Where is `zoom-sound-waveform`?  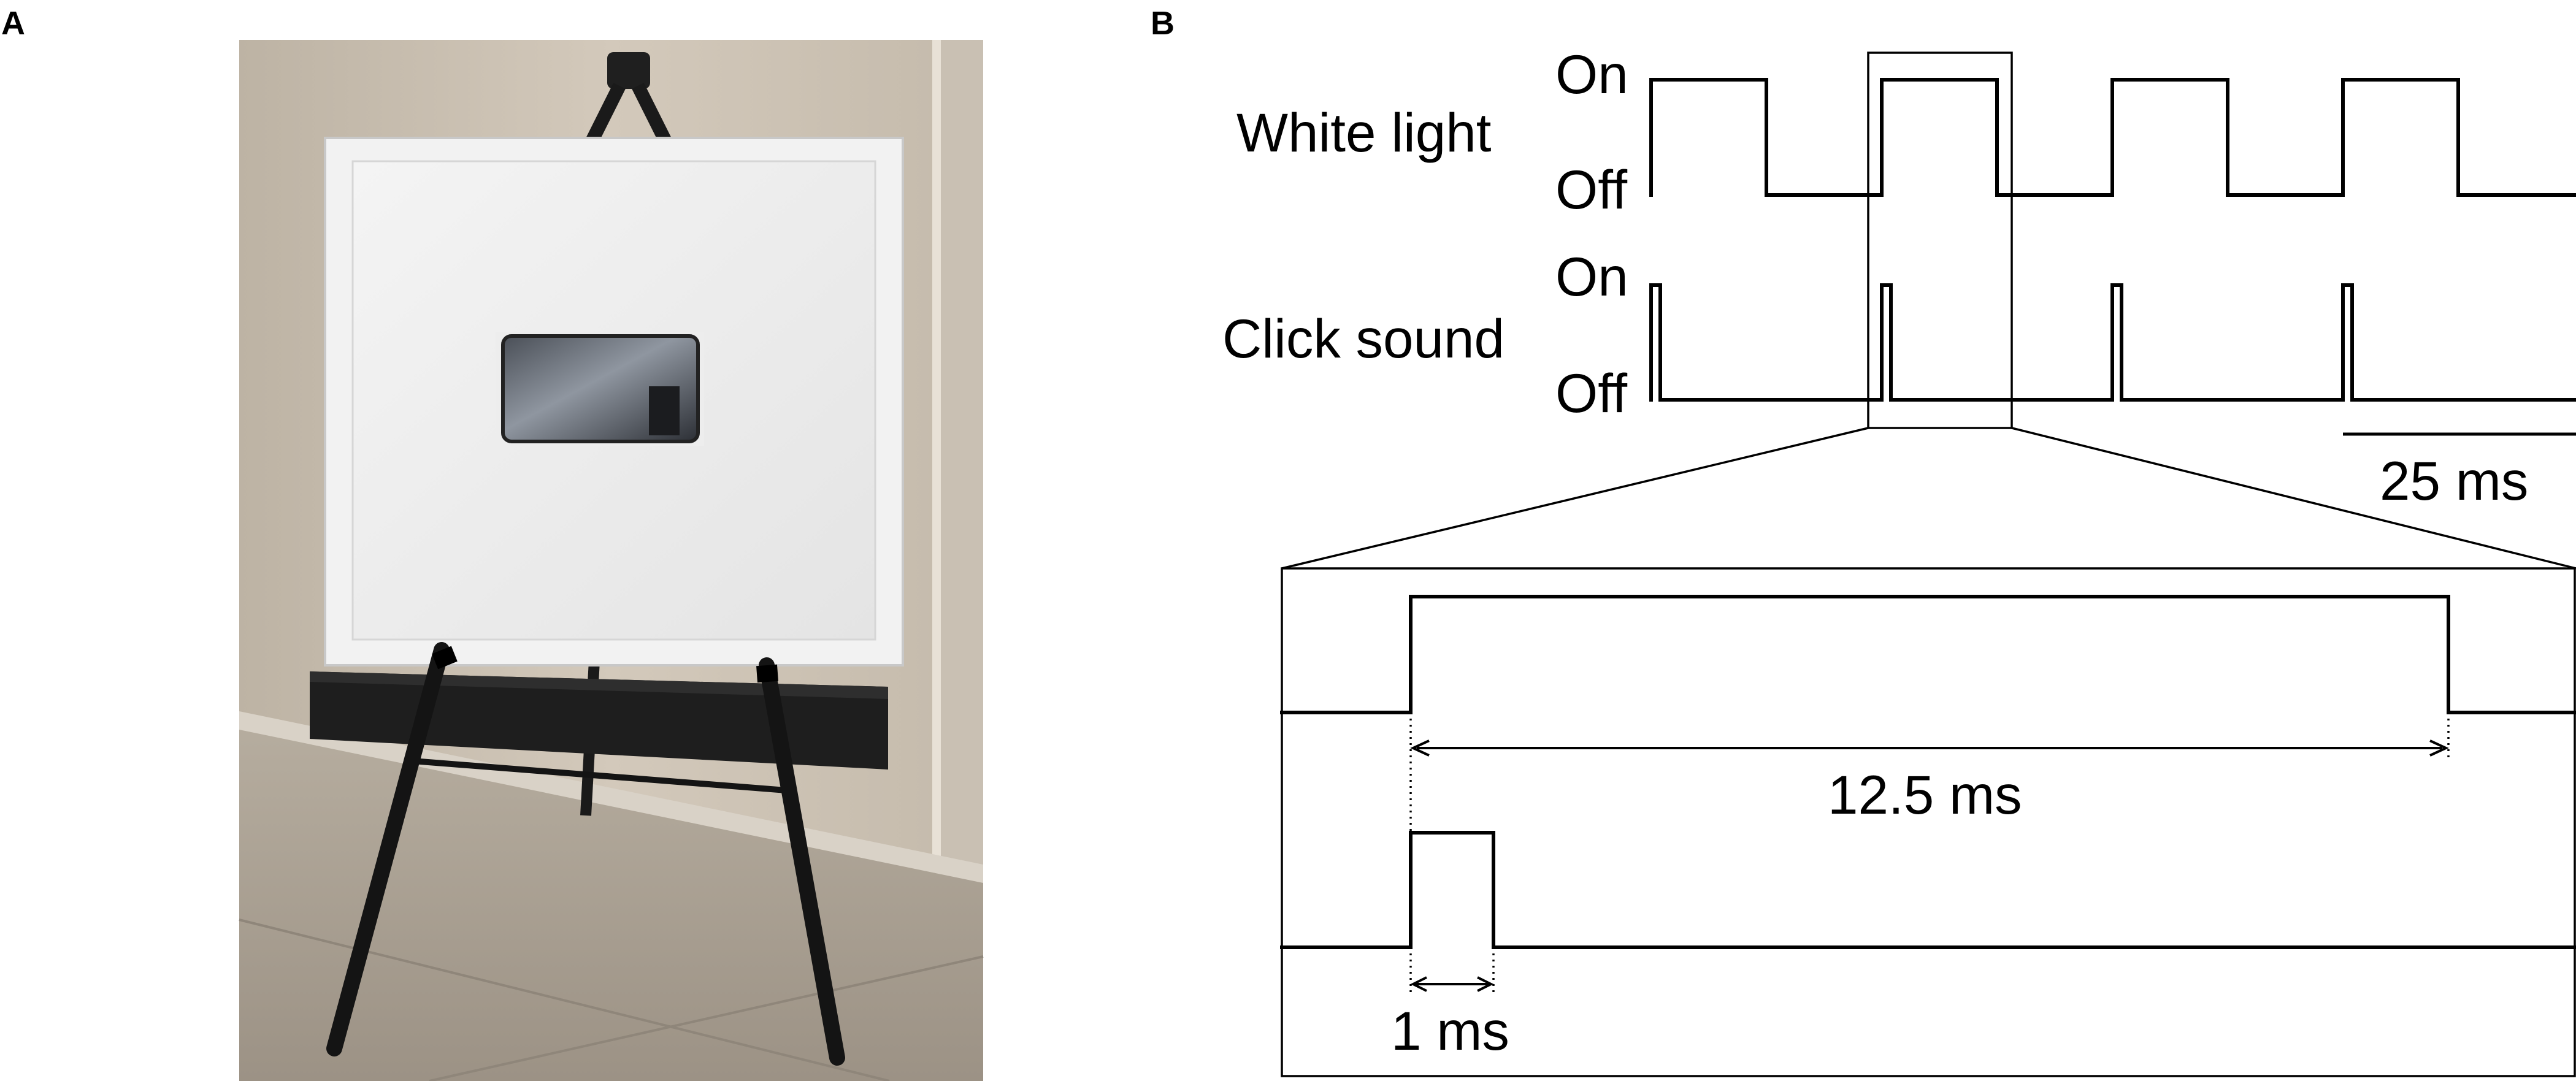 zoom-sound-waveform is located at coordinates (1928, 890).